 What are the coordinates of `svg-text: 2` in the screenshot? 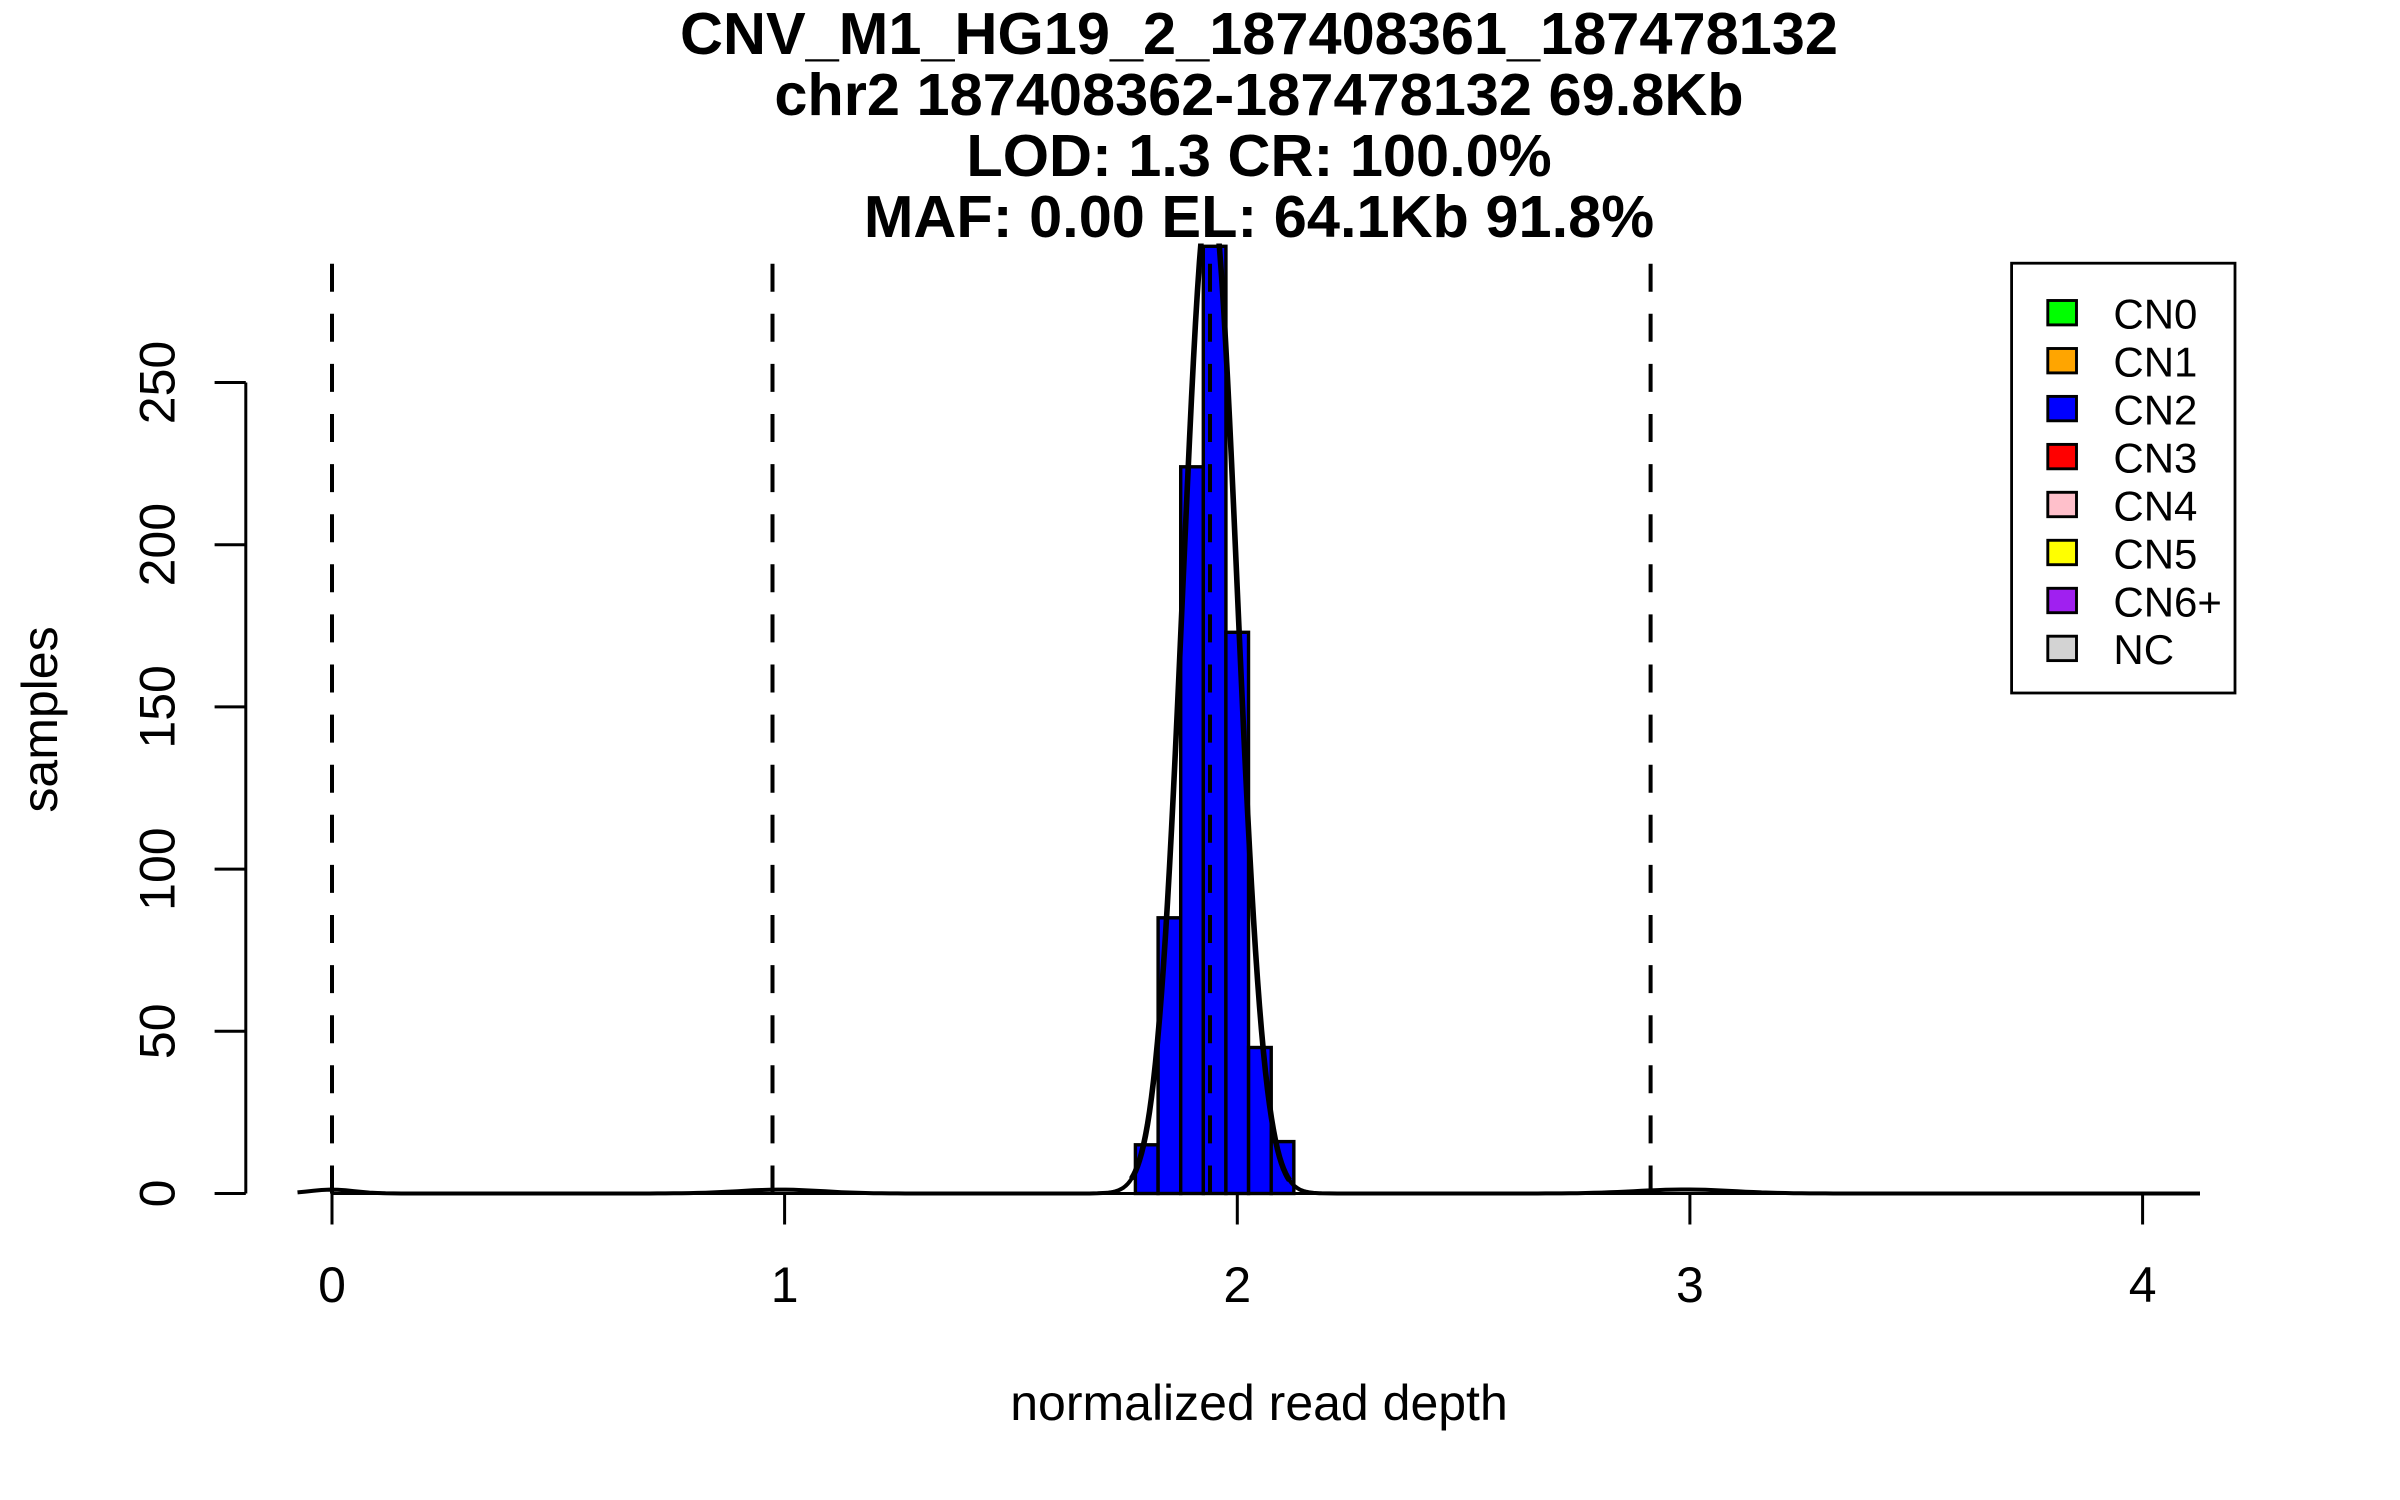 It's located at (1237, 1285).